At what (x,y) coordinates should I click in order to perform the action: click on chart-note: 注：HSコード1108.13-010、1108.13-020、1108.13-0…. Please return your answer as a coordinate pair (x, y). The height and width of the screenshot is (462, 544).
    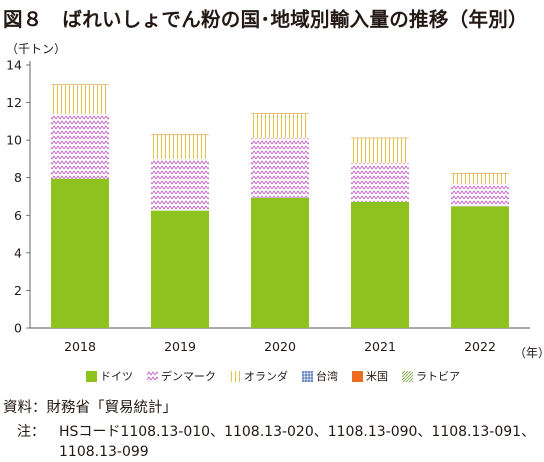
    Looking at the image, I should click on (276, 442).